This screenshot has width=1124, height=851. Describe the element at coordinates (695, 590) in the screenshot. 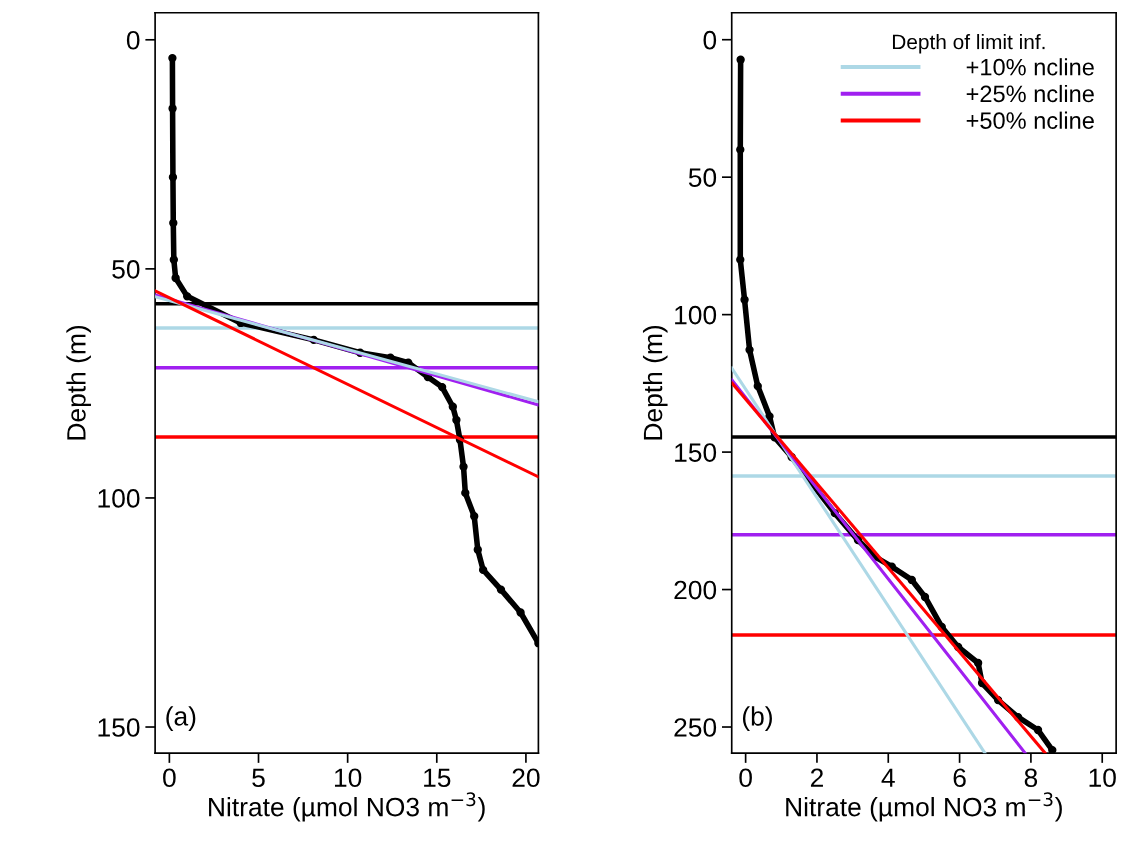

I see `y-tick-label: 200` at that location.